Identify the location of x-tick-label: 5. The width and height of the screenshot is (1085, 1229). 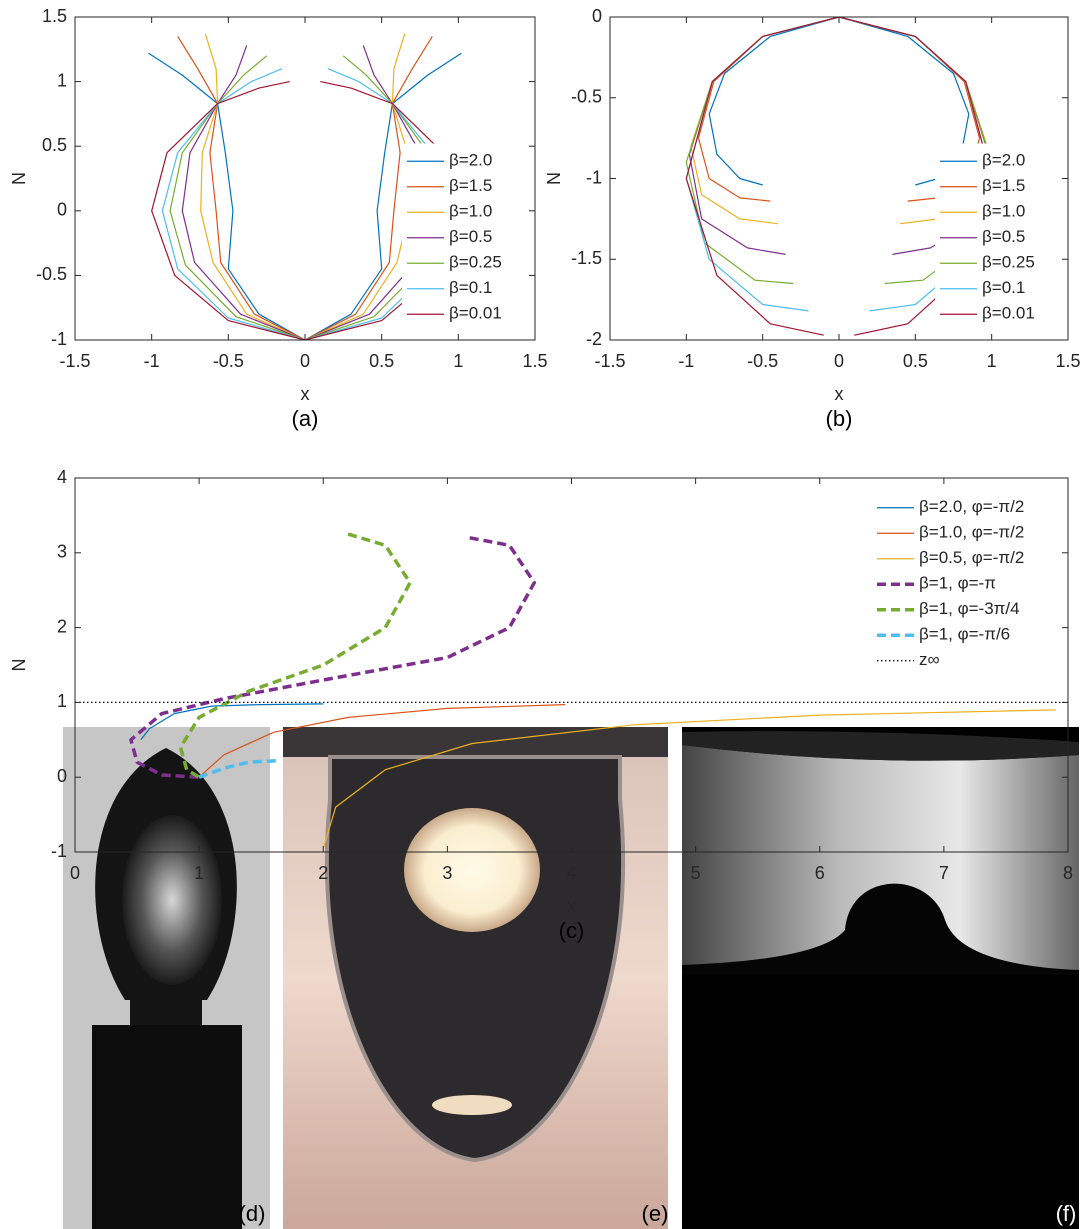
(696, 873).